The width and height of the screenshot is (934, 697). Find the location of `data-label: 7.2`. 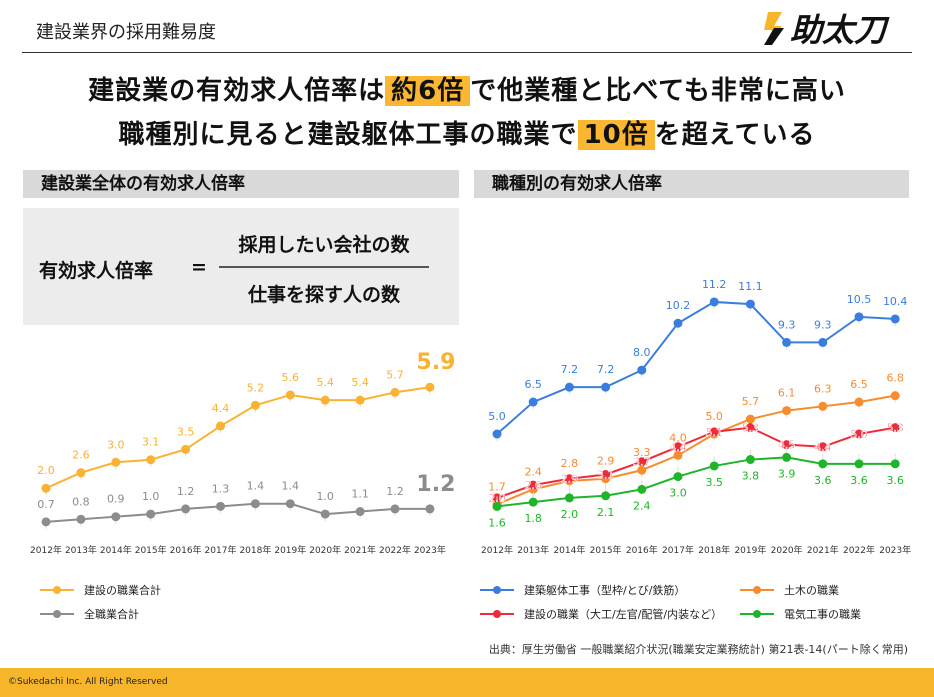

data-label: 7.2 is located at coordinates (570, 369).